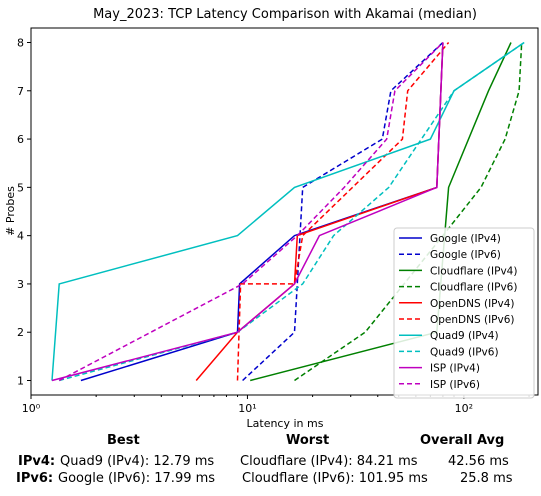 This screenshot has width=541, height=496. I want to click on y-axis-label: # Probes, so click(10, 211).